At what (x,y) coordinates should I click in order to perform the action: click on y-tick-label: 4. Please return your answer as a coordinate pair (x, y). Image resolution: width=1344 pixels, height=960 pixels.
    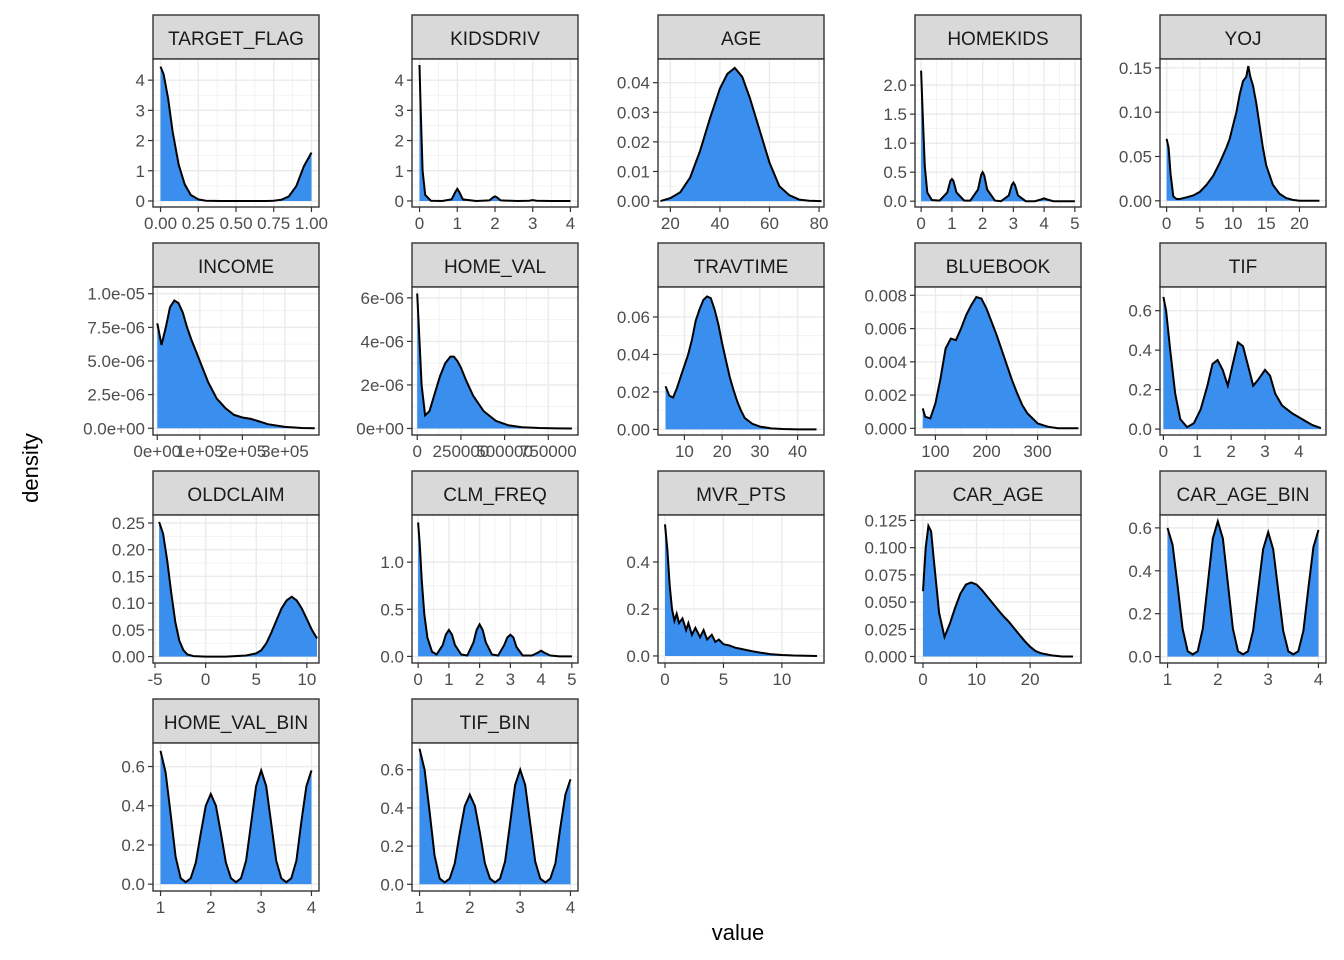
    Looking at the image, I should click on (140, 80).